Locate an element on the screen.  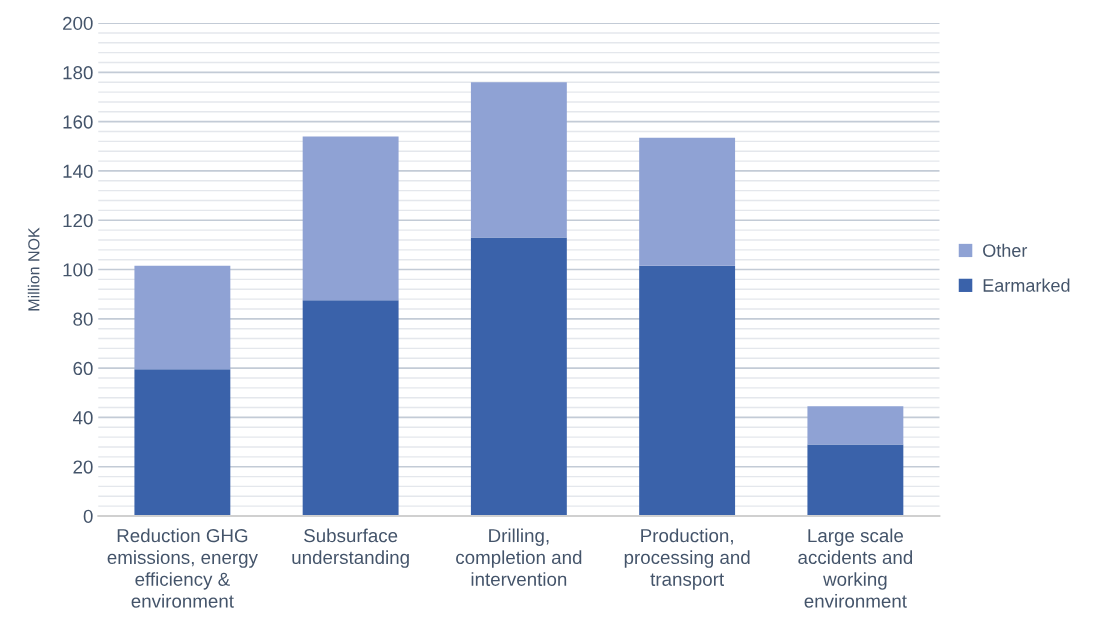
y-tick-label: 160 is located at coordinates (78, 122).